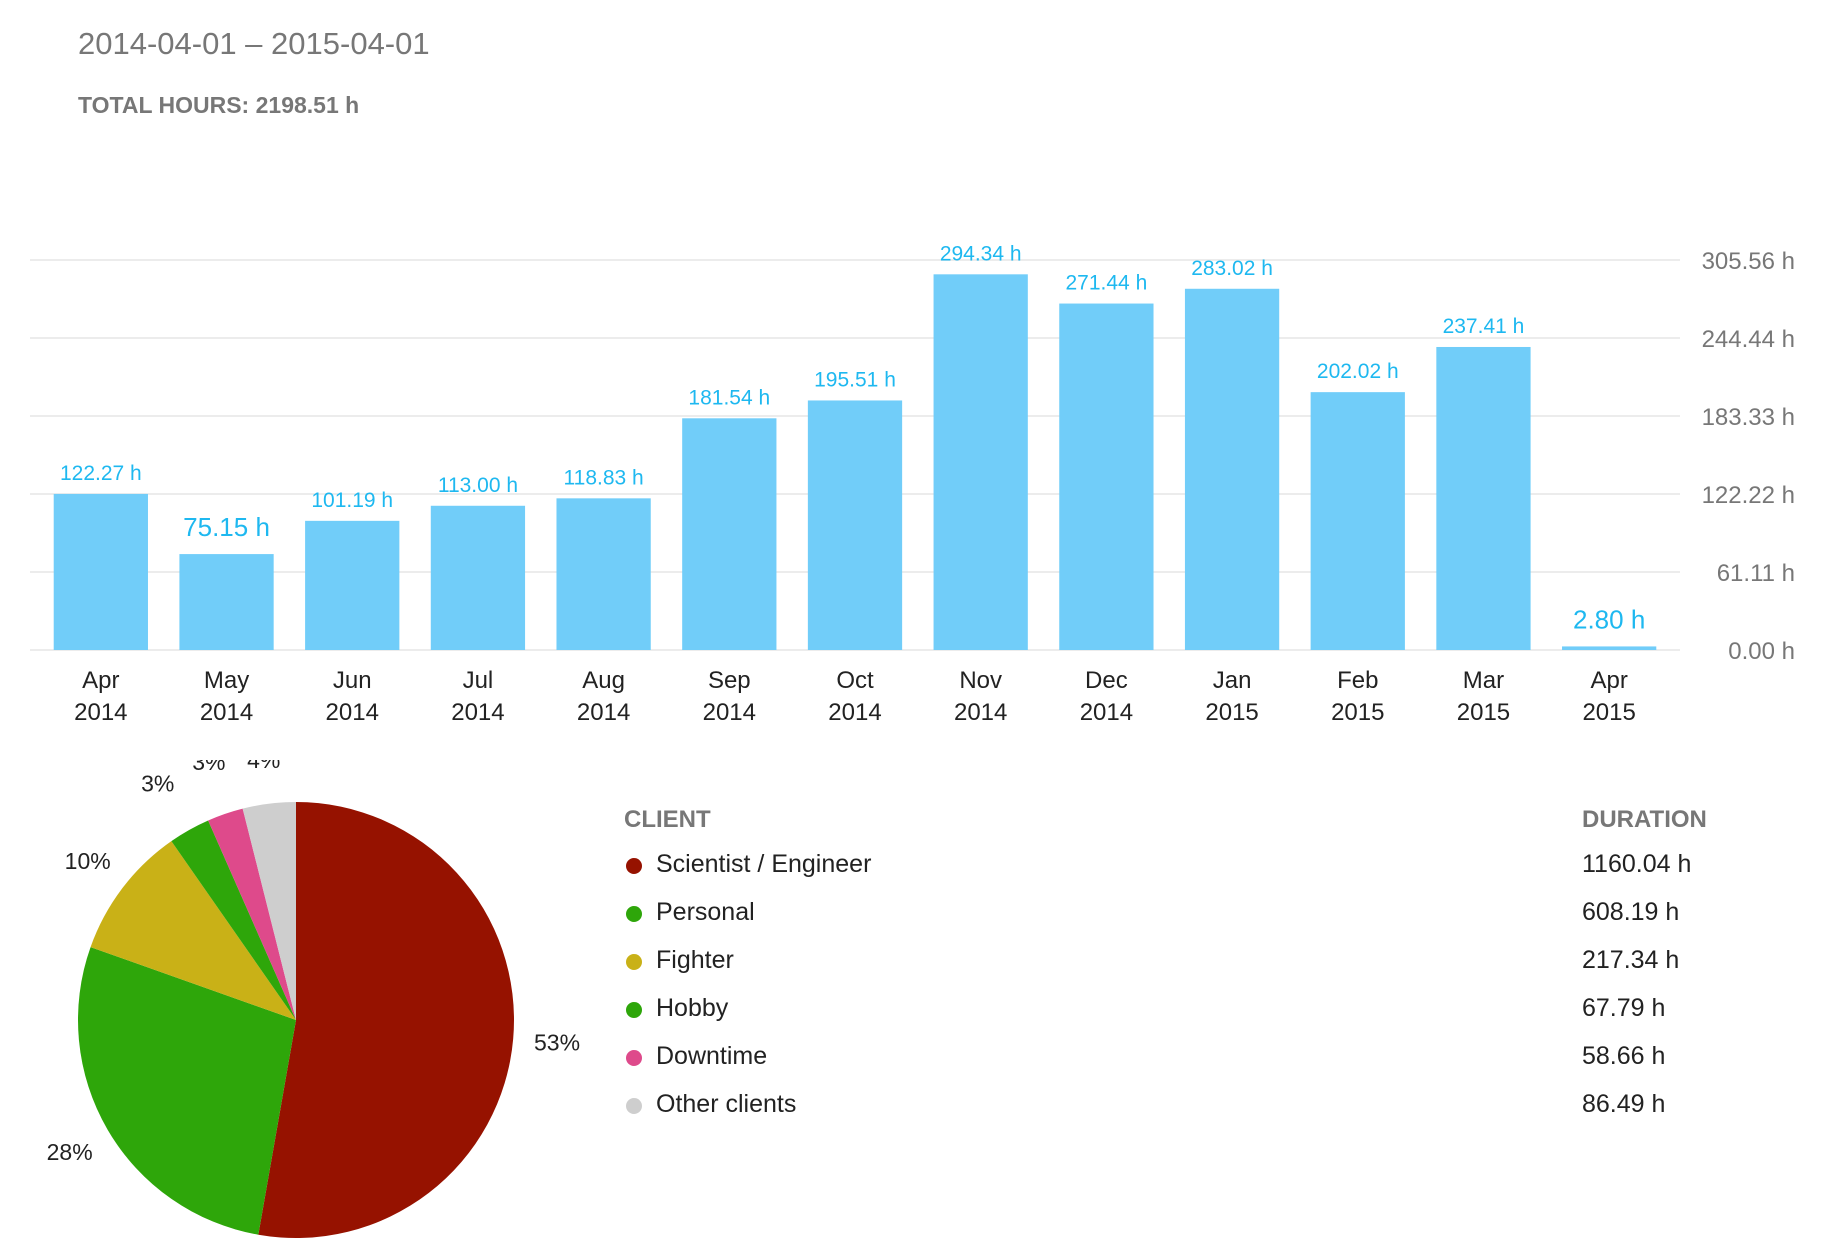 The width and height of the screenshot is (1828, 1252). What do you see at coordinates (1169, 918) in the screenshot?
I see `legend-row: Personal 608.19 h` at bounding box center [1169, 918].